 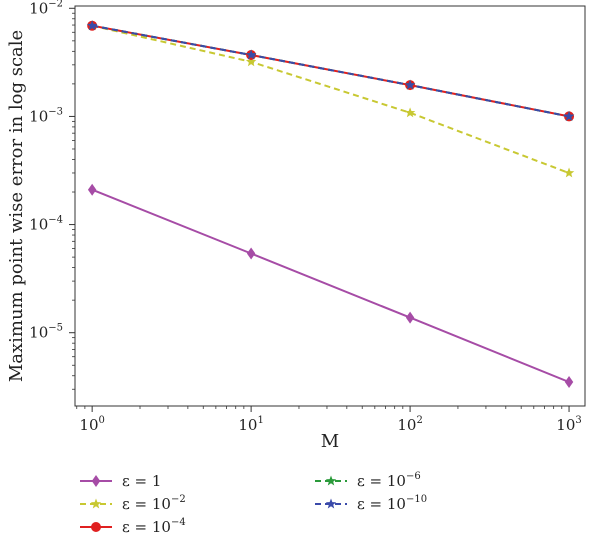 What do you see at coordinates (46, 224) in the screenshot?
I see `y-tick-label: 10⁻⁴` at bounding box center [46, 224].